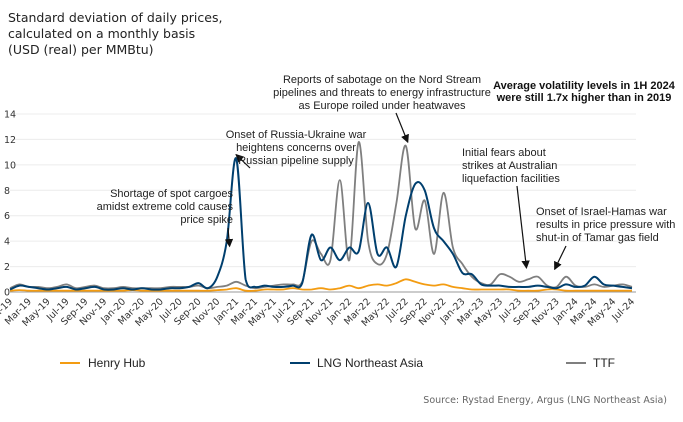  I want to click on chart-title-line-3: (USD (real) per MMBtu), so click(81, 49).